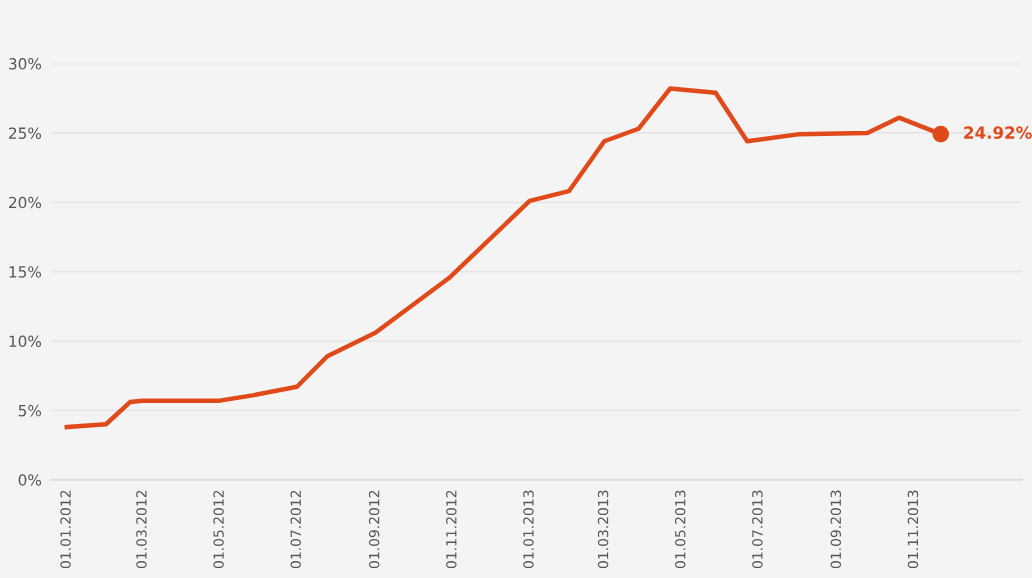  What do you see at coordinates (998, 132) in the screenshot?
I see `annotation: 24.92%` at bounding box center [998, 132].